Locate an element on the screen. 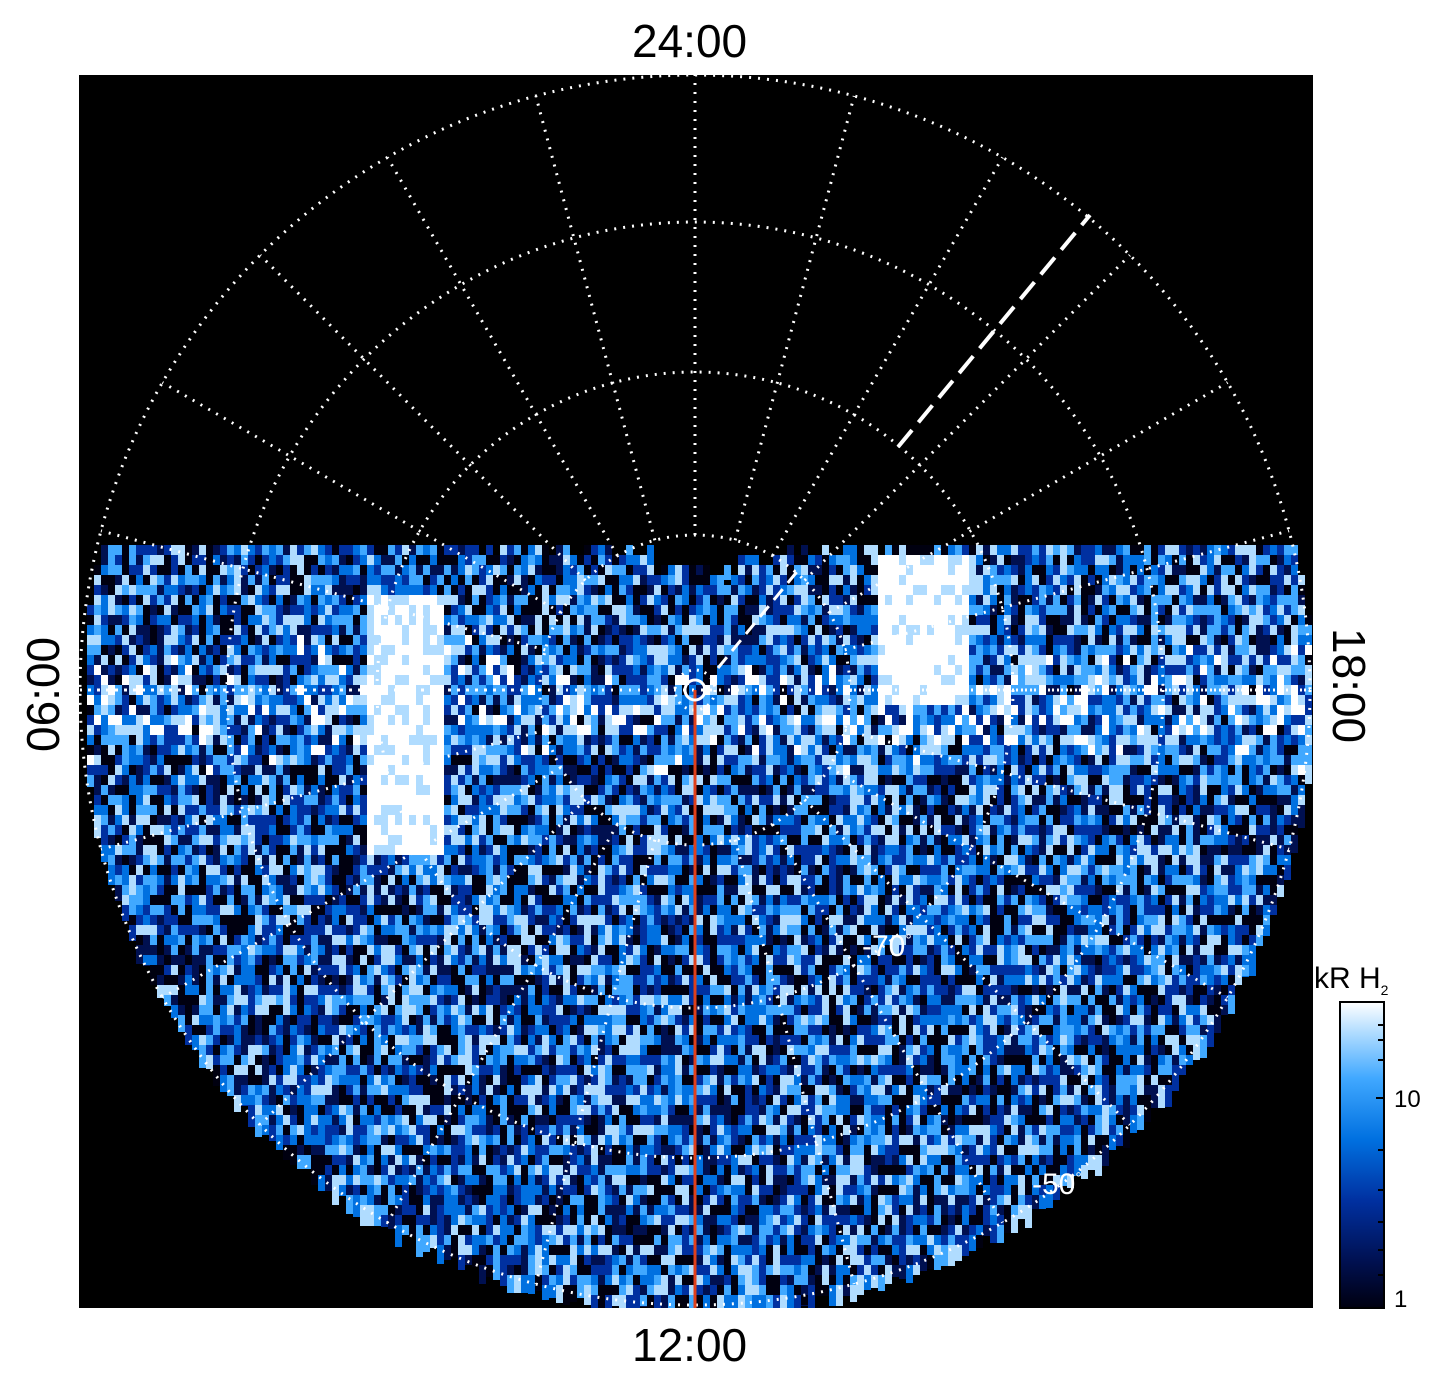 The image size is (1447, 1384). colorbar is located at coordinates (1362, 1155).